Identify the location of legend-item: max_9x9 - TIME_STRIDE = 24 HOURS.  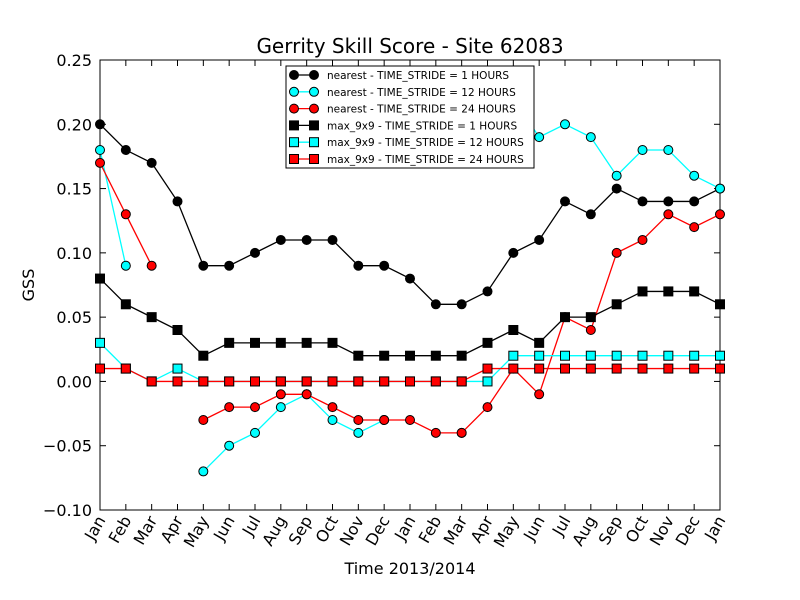
(406, 160).